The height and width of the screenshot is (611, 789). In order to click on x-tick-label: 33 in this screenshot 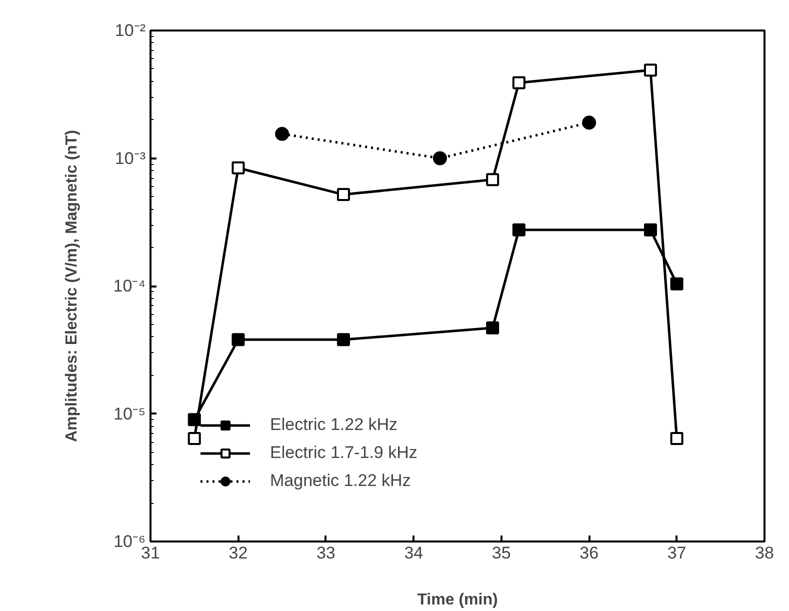, I will do `click(326, 553)`.